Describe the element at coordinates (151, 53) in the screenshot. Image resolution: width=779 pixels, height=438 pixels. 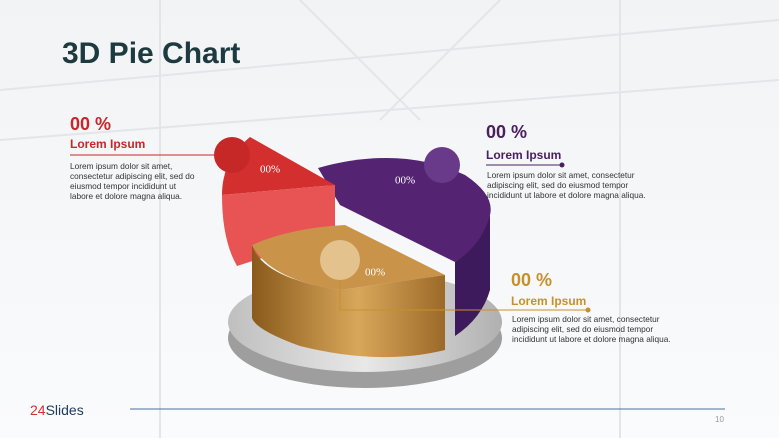
I see `slide-title: 3D Pie Chart` at that location.